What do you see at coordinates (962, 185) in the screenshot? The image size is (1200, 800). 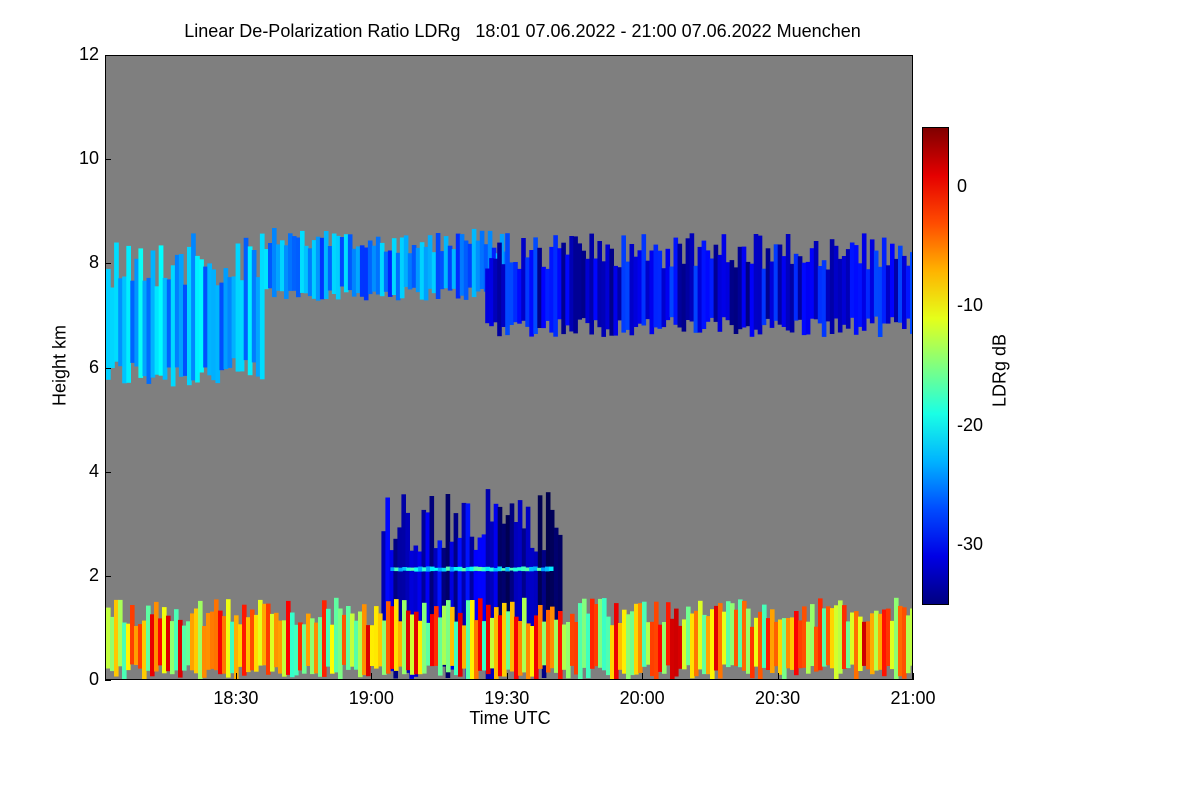 I see `colorbar-tick-label: 0` at bounding box center [962, 185].